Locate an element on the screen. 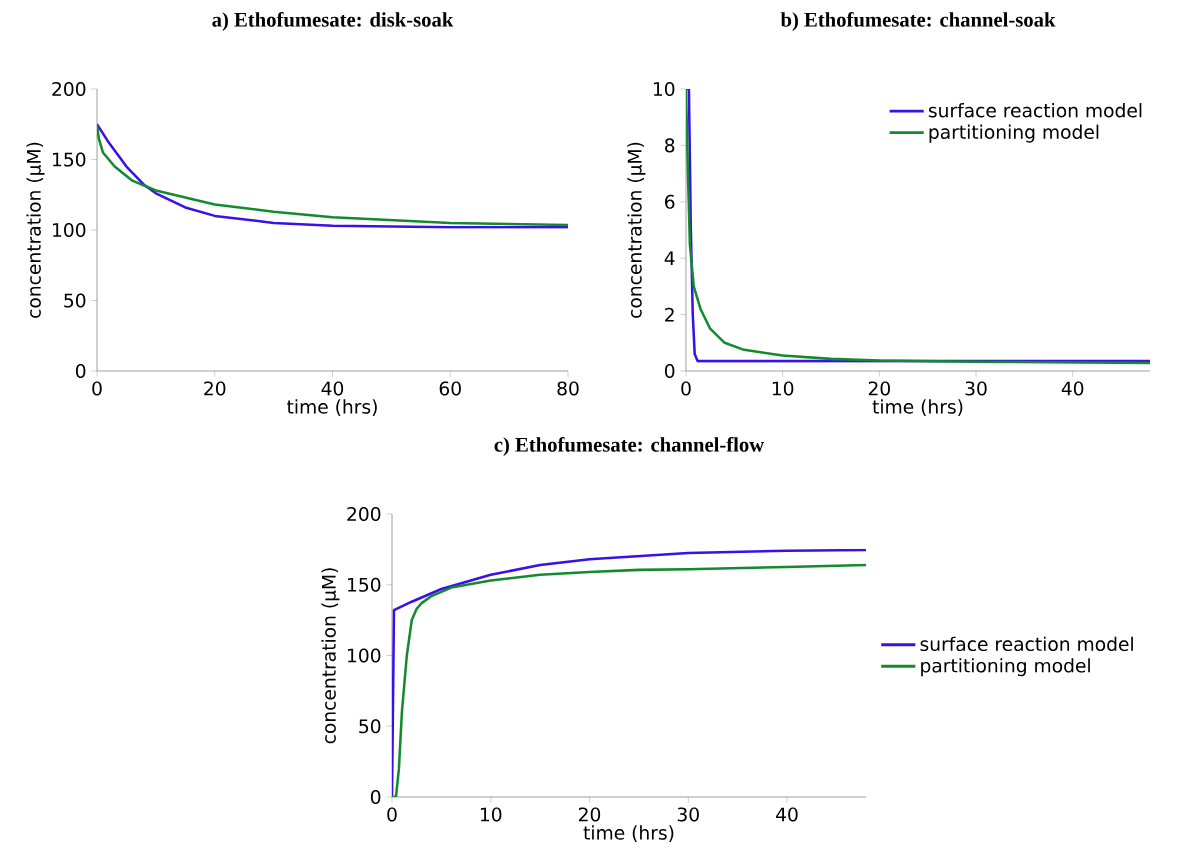 The image size is (1178, 859). y-tick-label: 8 is located at coordinates (670, 145).